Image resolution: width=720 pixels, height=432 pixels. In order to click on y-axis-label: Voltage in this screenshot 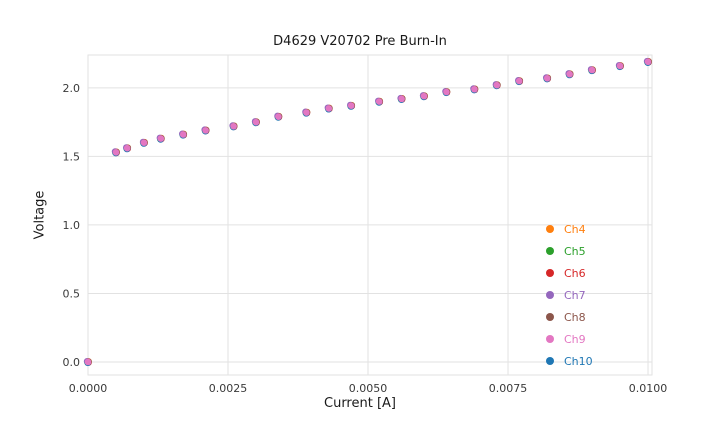, I will do `click(40, 215)`.